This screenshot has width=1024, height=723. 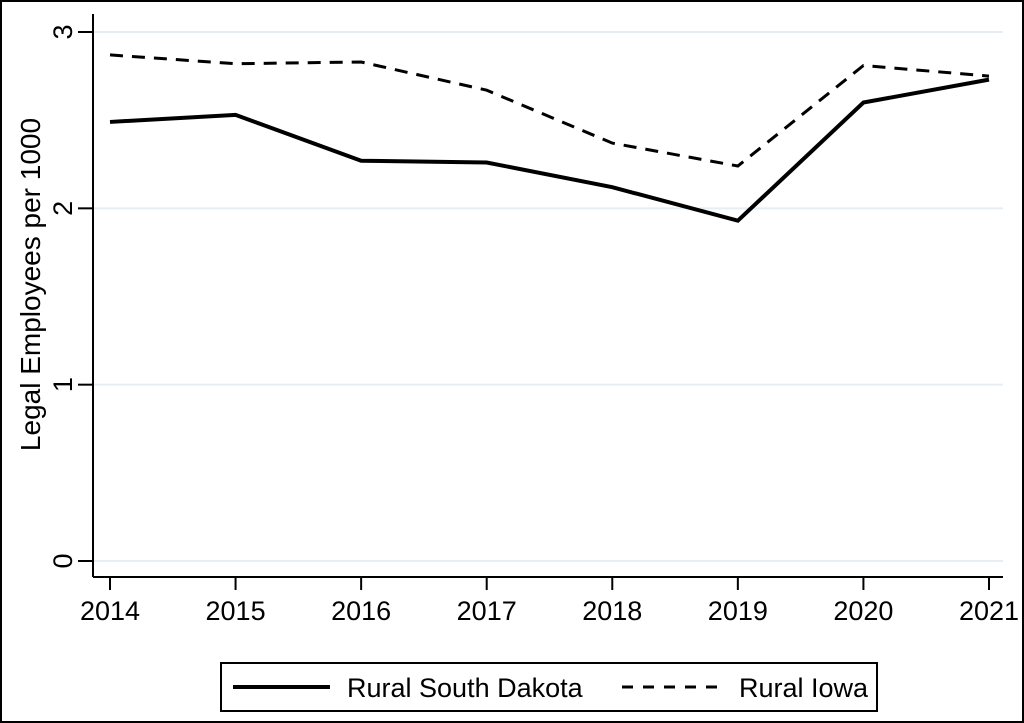 I want to click on x-tick-label: 2019, so click(x=738, y=611).